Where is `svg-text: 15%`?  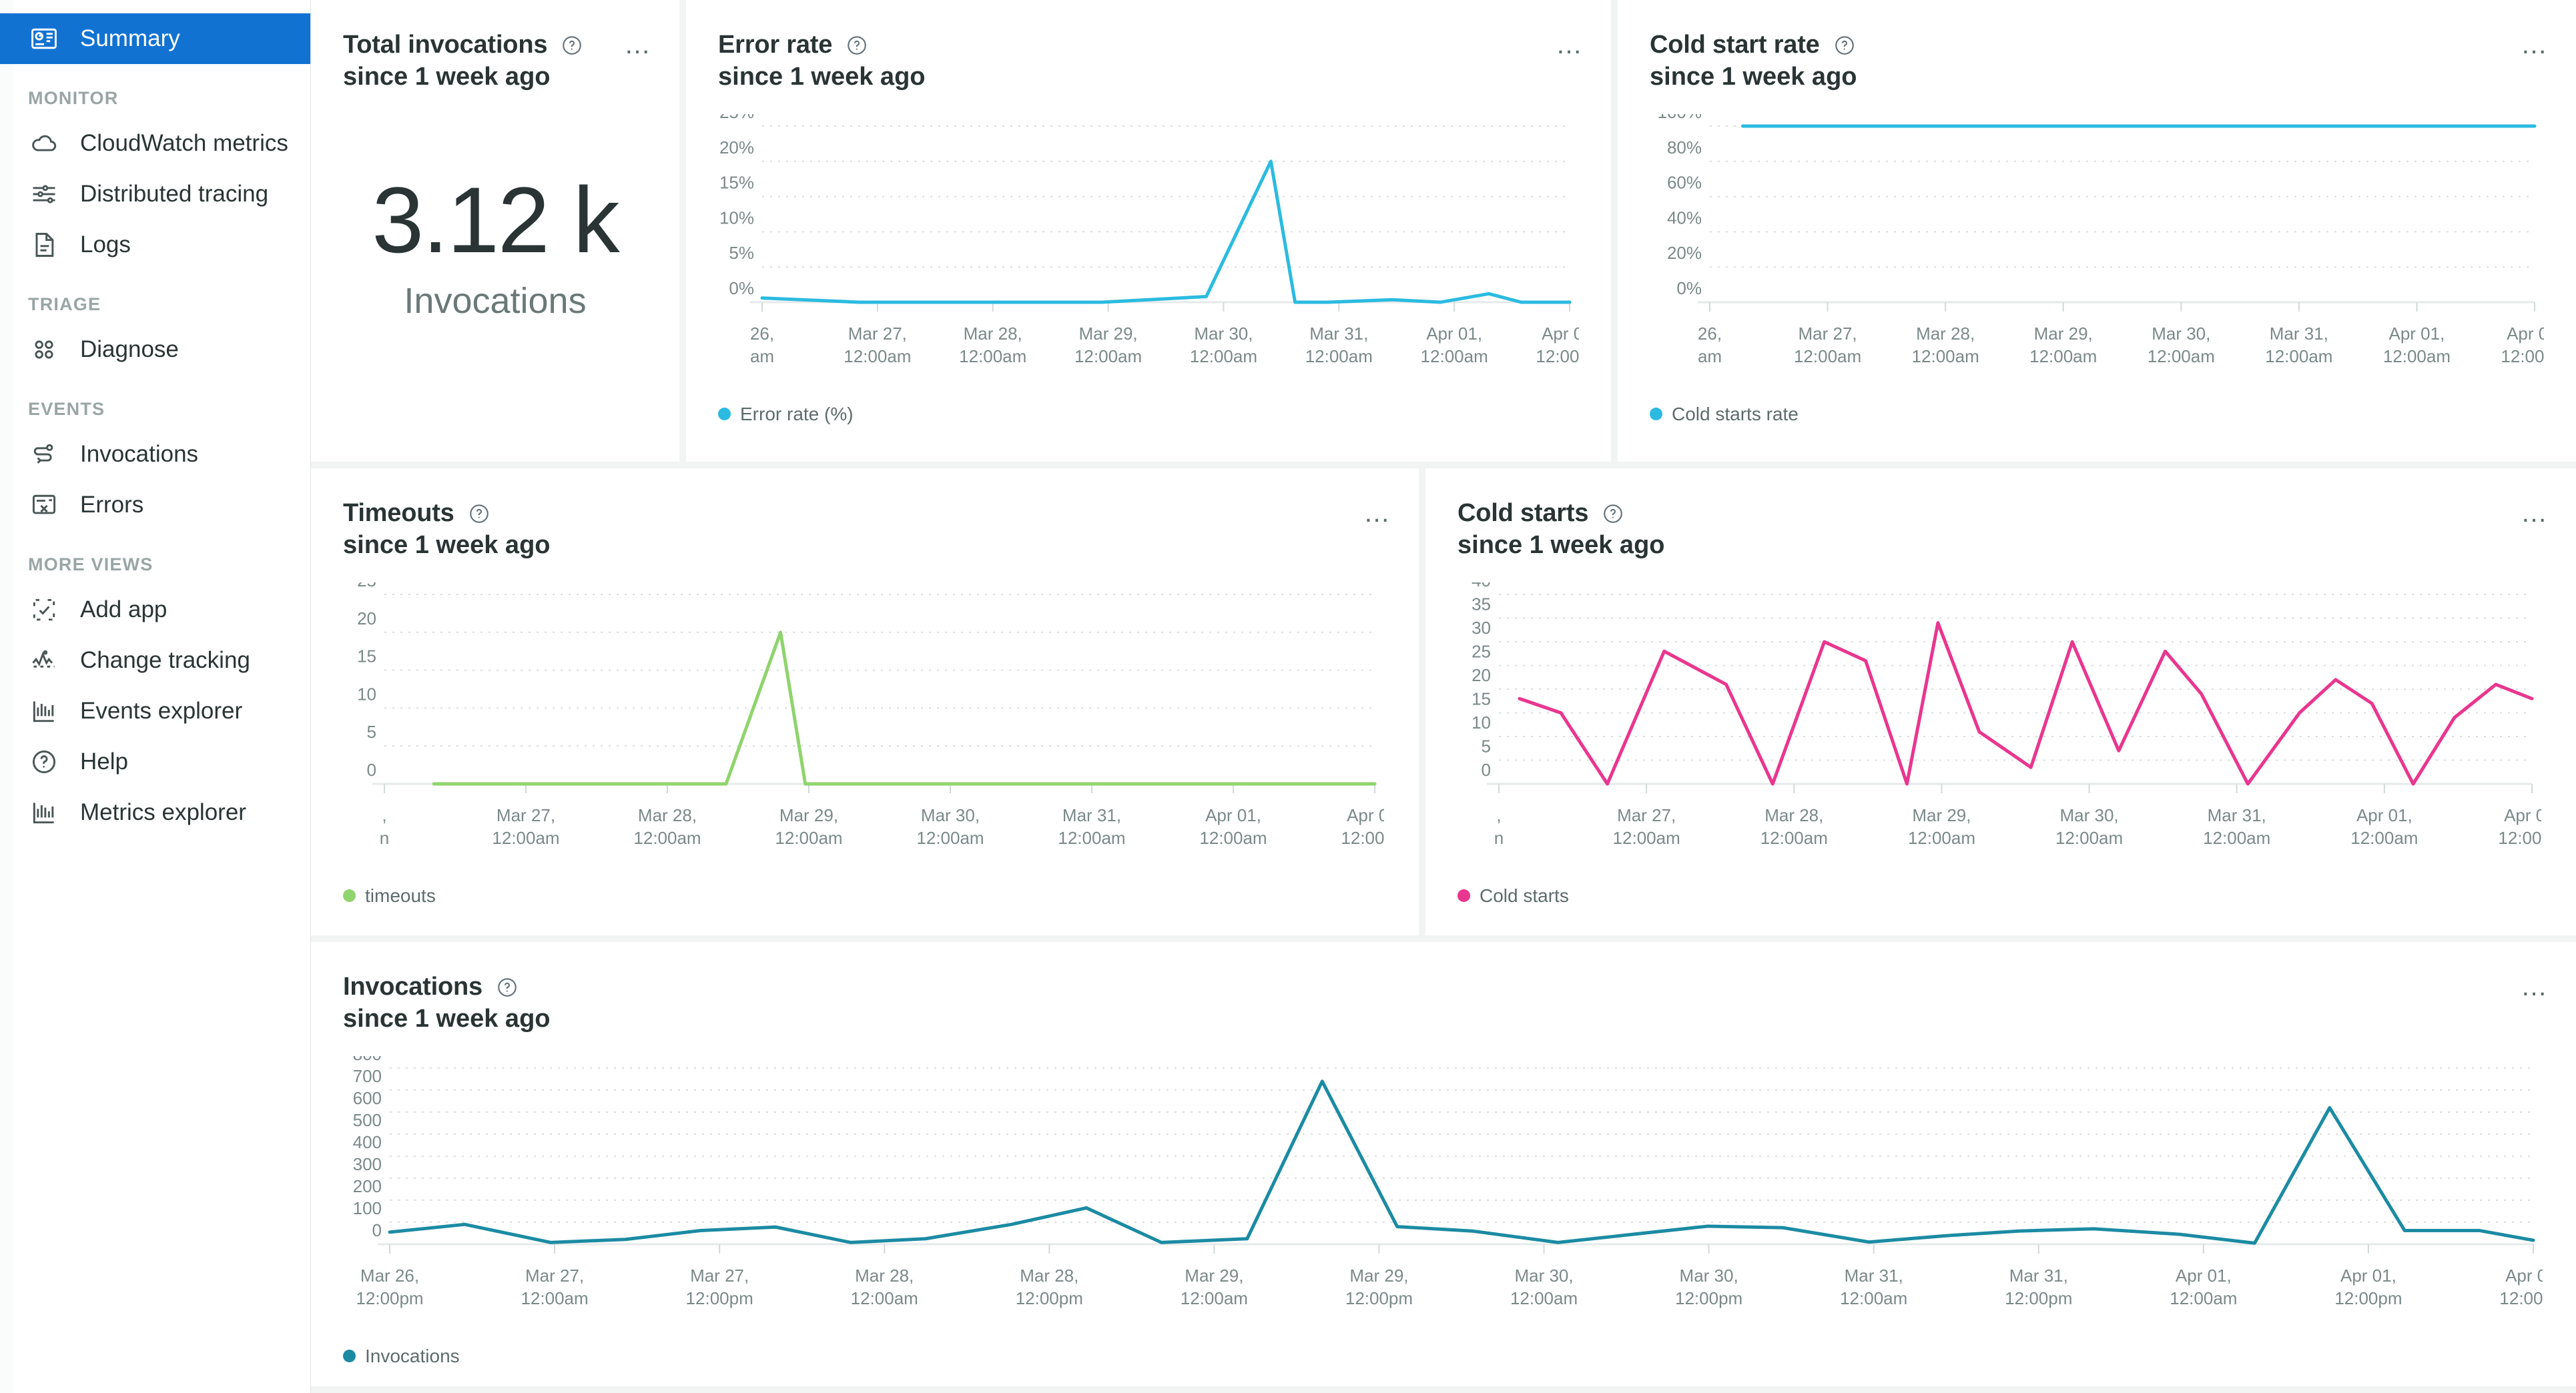 svg-text: 15% is located at coordinates (737, 183).